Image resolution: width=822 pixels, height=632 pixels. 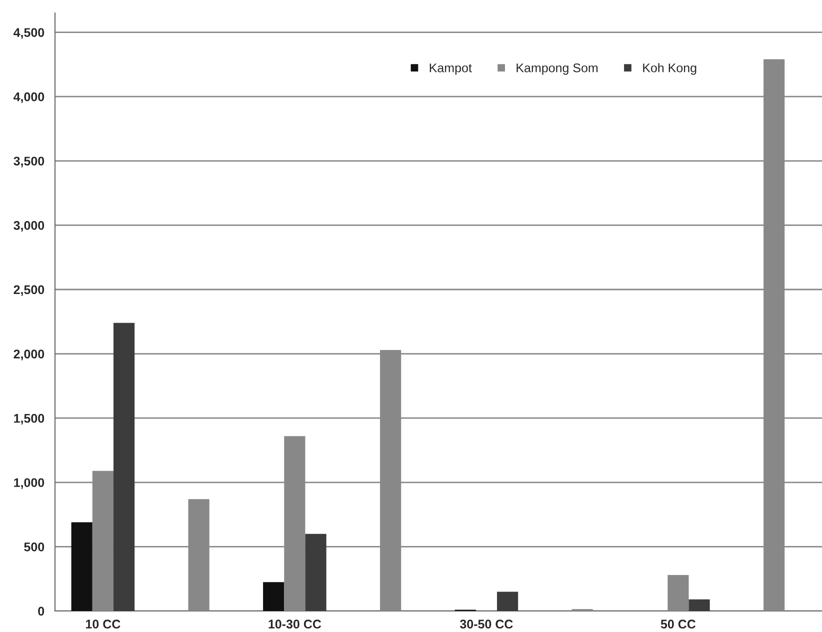 I want to click on y-tick-label: 1,500, so click(x=29, y=419).